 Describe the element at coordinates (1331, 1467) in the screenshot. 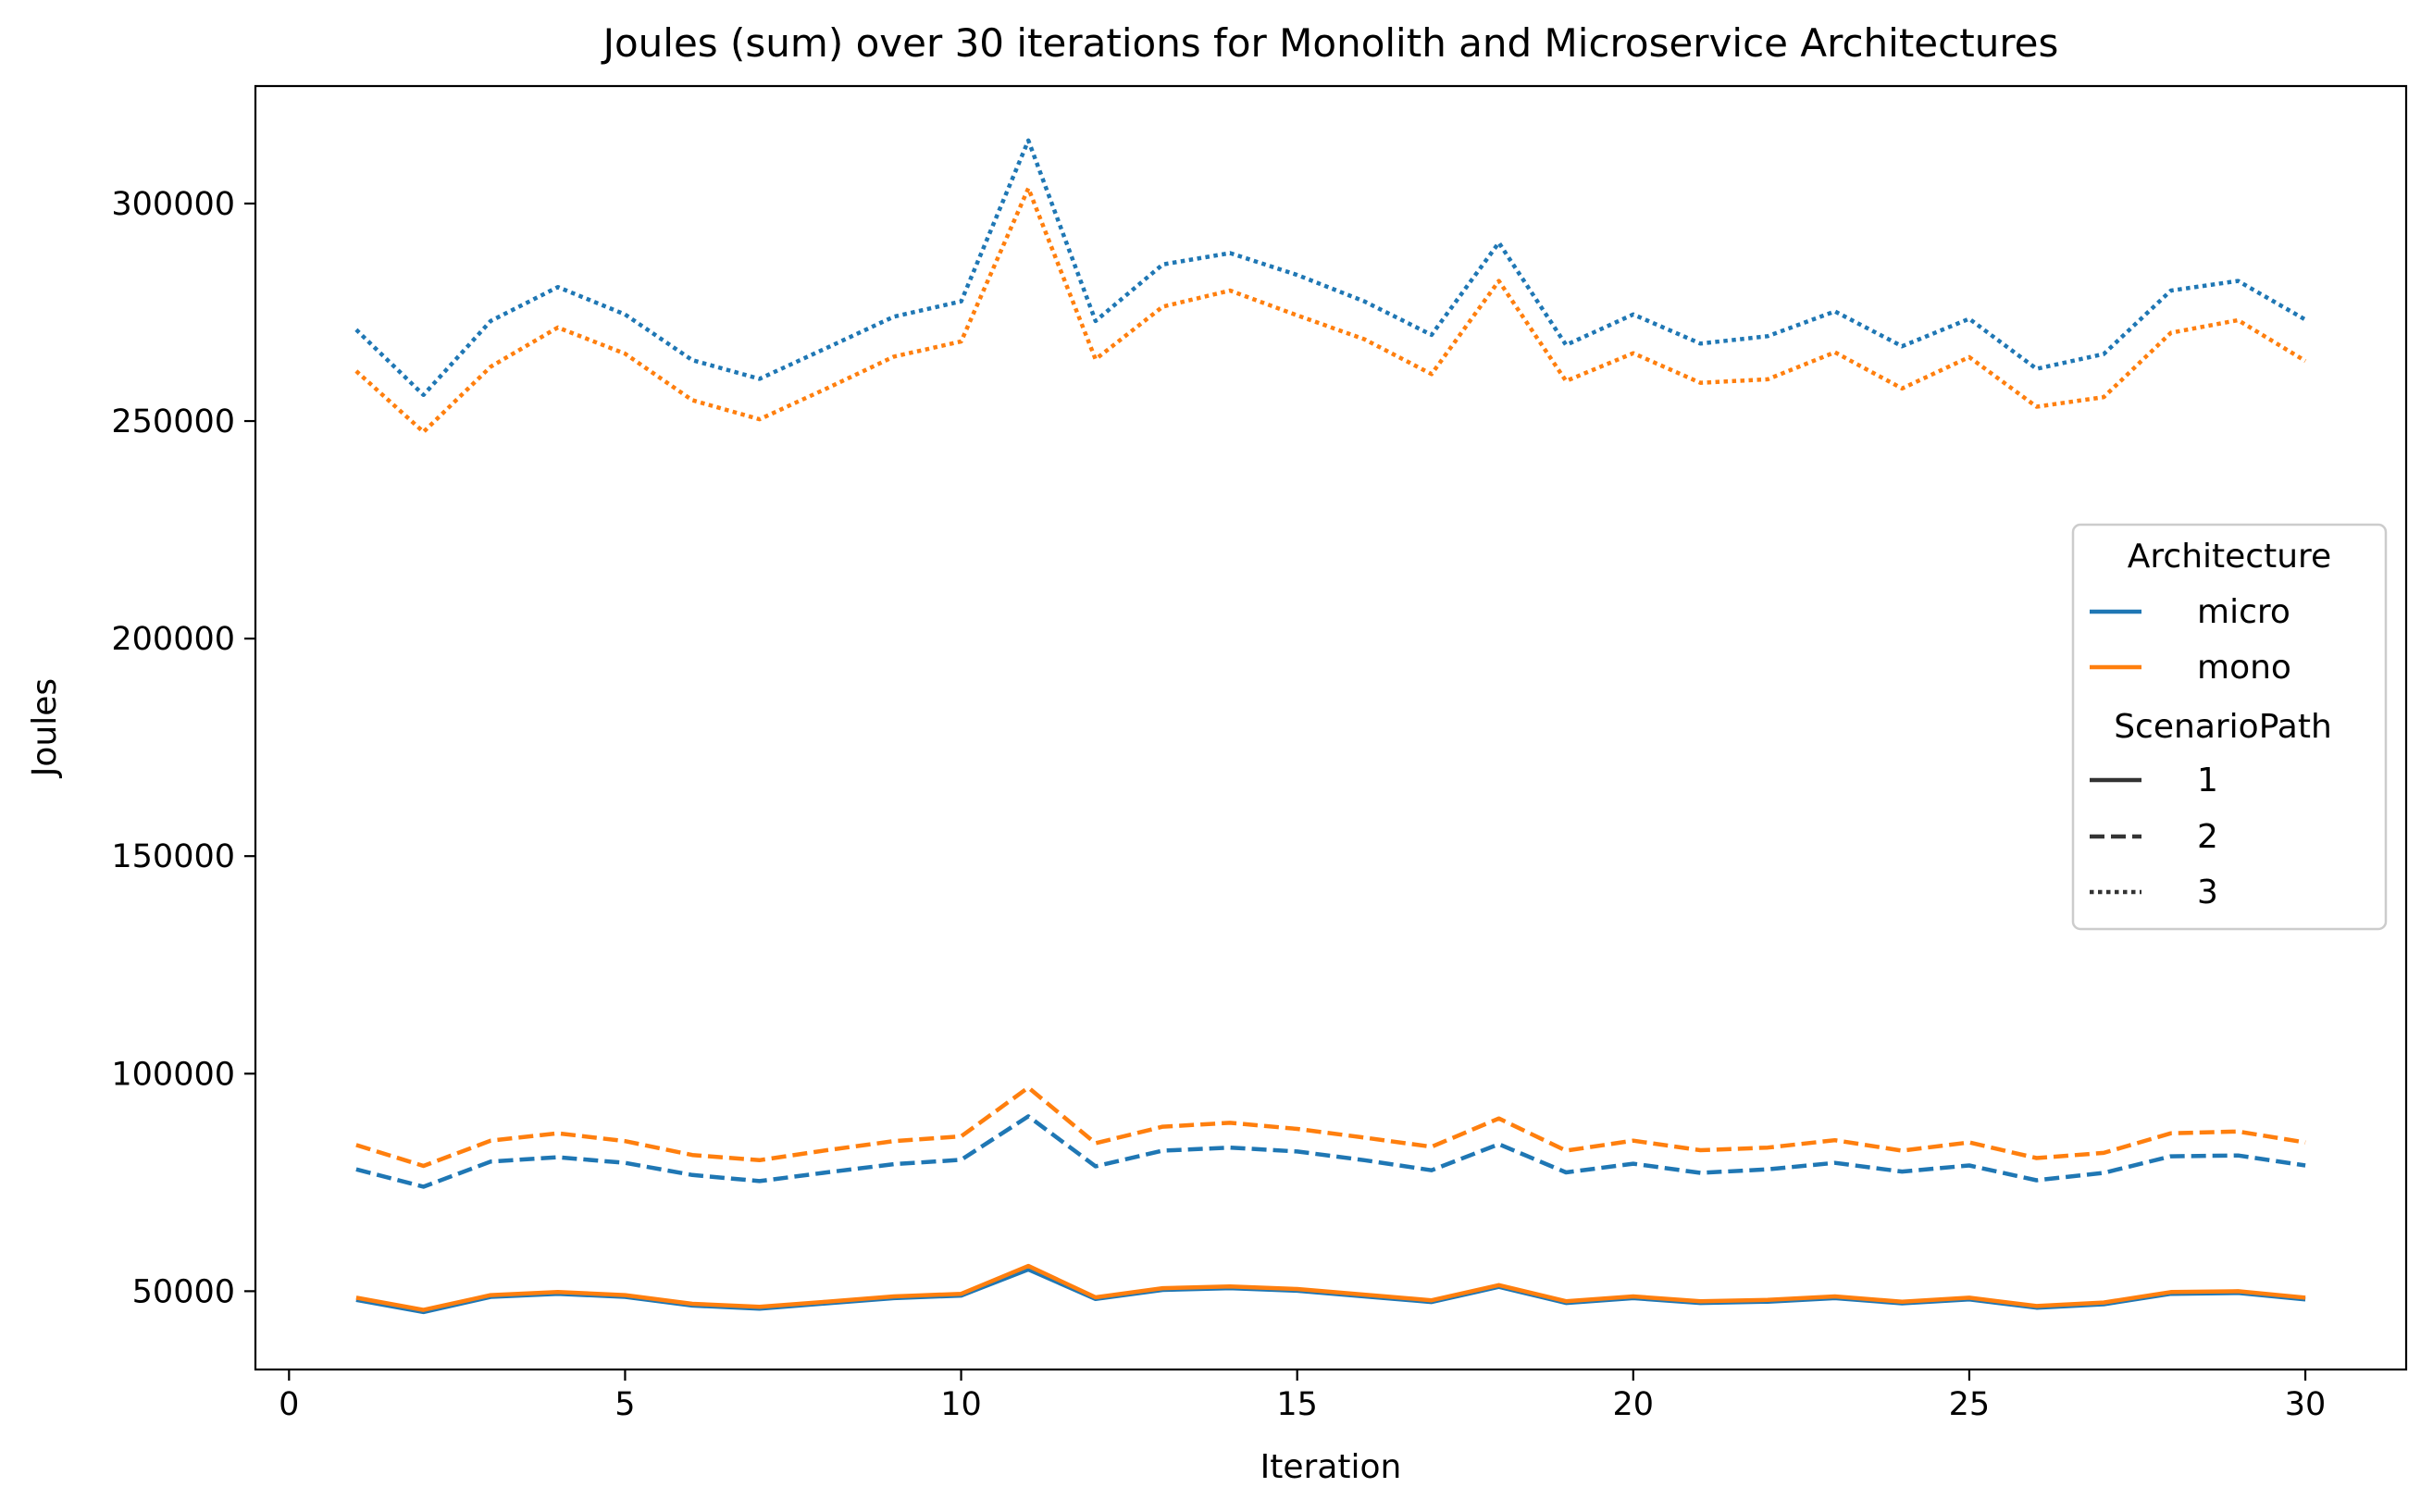

I see `x-axis-label: Iteration` at that location.